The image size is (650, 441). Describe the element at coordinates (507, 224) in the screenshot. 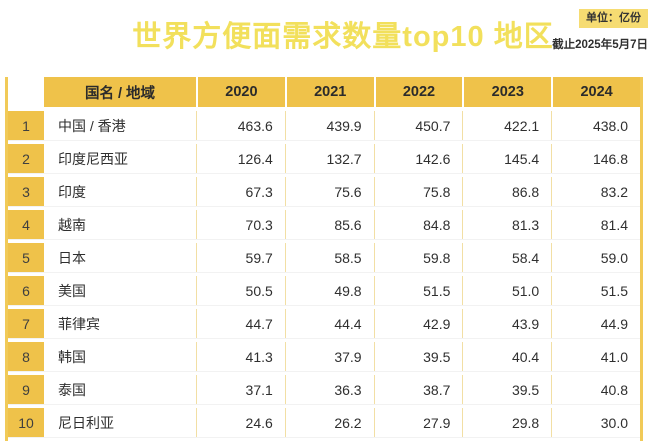

I see `value-cell: 81.3` at that location.